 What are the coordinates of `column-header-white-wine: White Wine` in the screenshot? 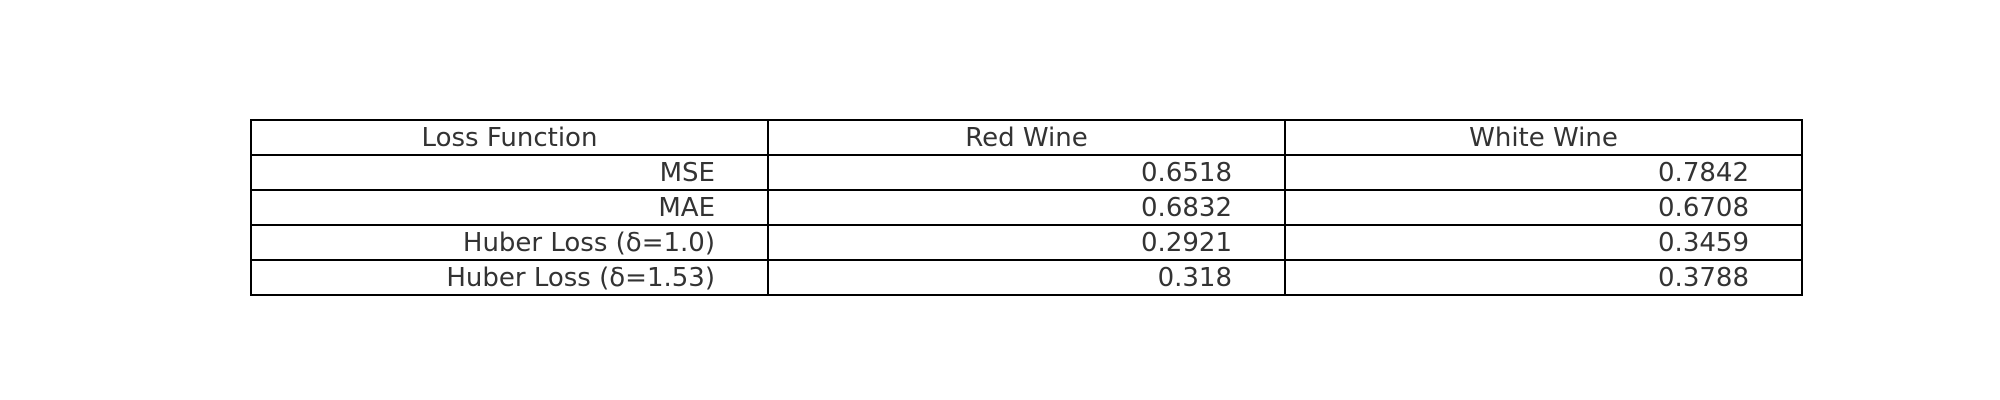 It's located at (1543, 137).